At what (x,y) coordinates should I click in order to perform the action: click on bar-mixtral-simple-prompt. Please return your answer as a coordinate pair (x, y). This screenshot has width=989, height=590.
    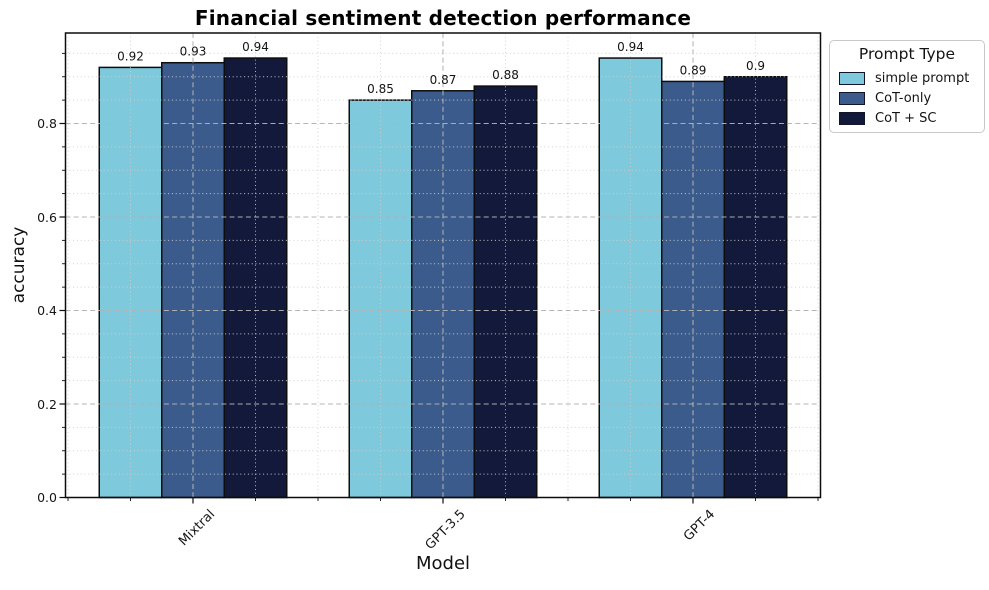
    Looking at the image, I should click on (130, 282).